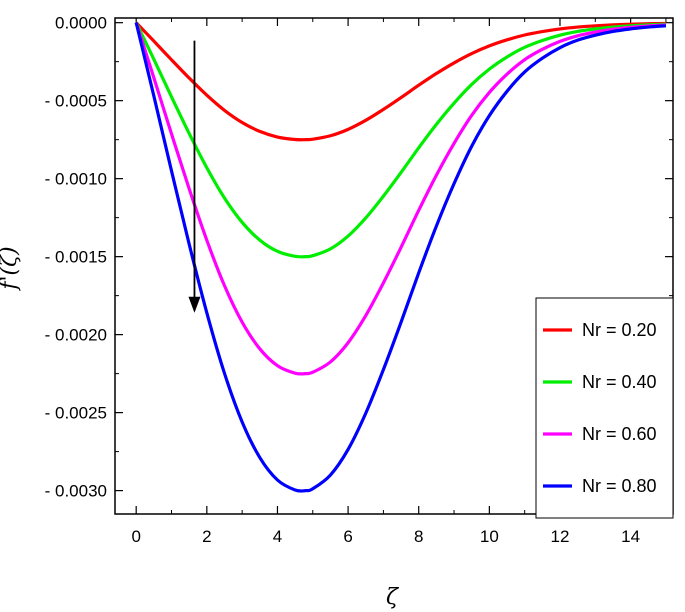 This screenshot has width=685, height=612. What do you see at coordinates (393, 597) in the screenshot?
I see `x-axis-label: ζ` at bounding box center [393, 597].